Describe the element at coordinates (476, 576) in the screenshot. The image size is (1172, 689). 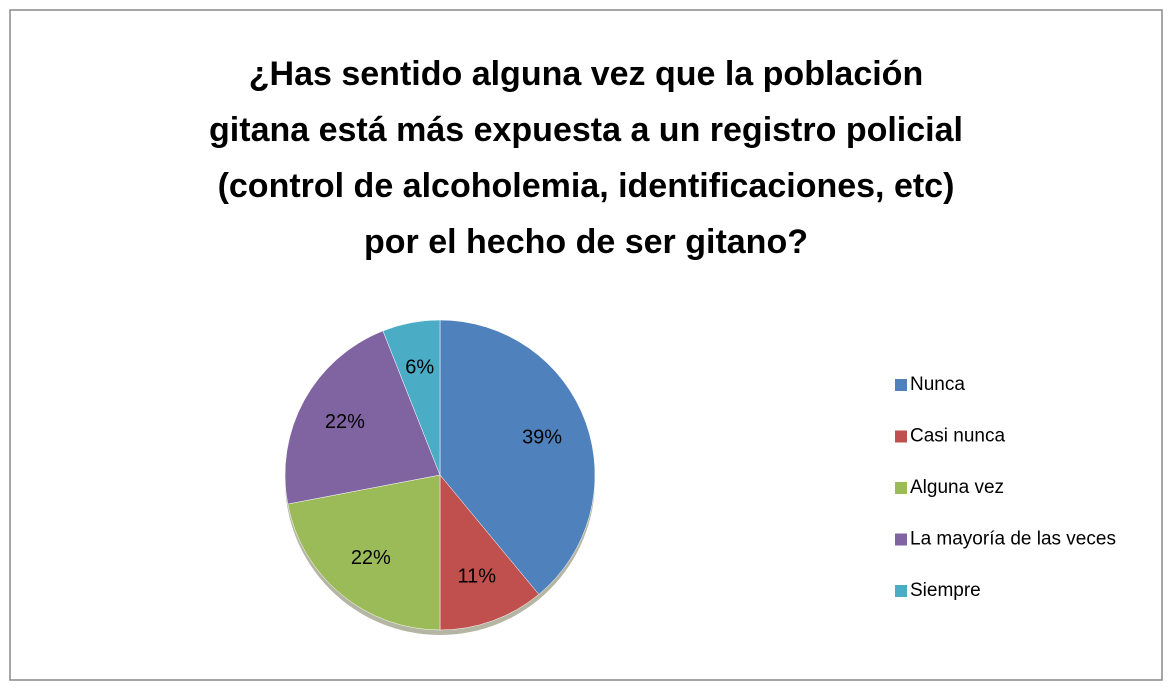
I see `data-label: 11%` at that location.